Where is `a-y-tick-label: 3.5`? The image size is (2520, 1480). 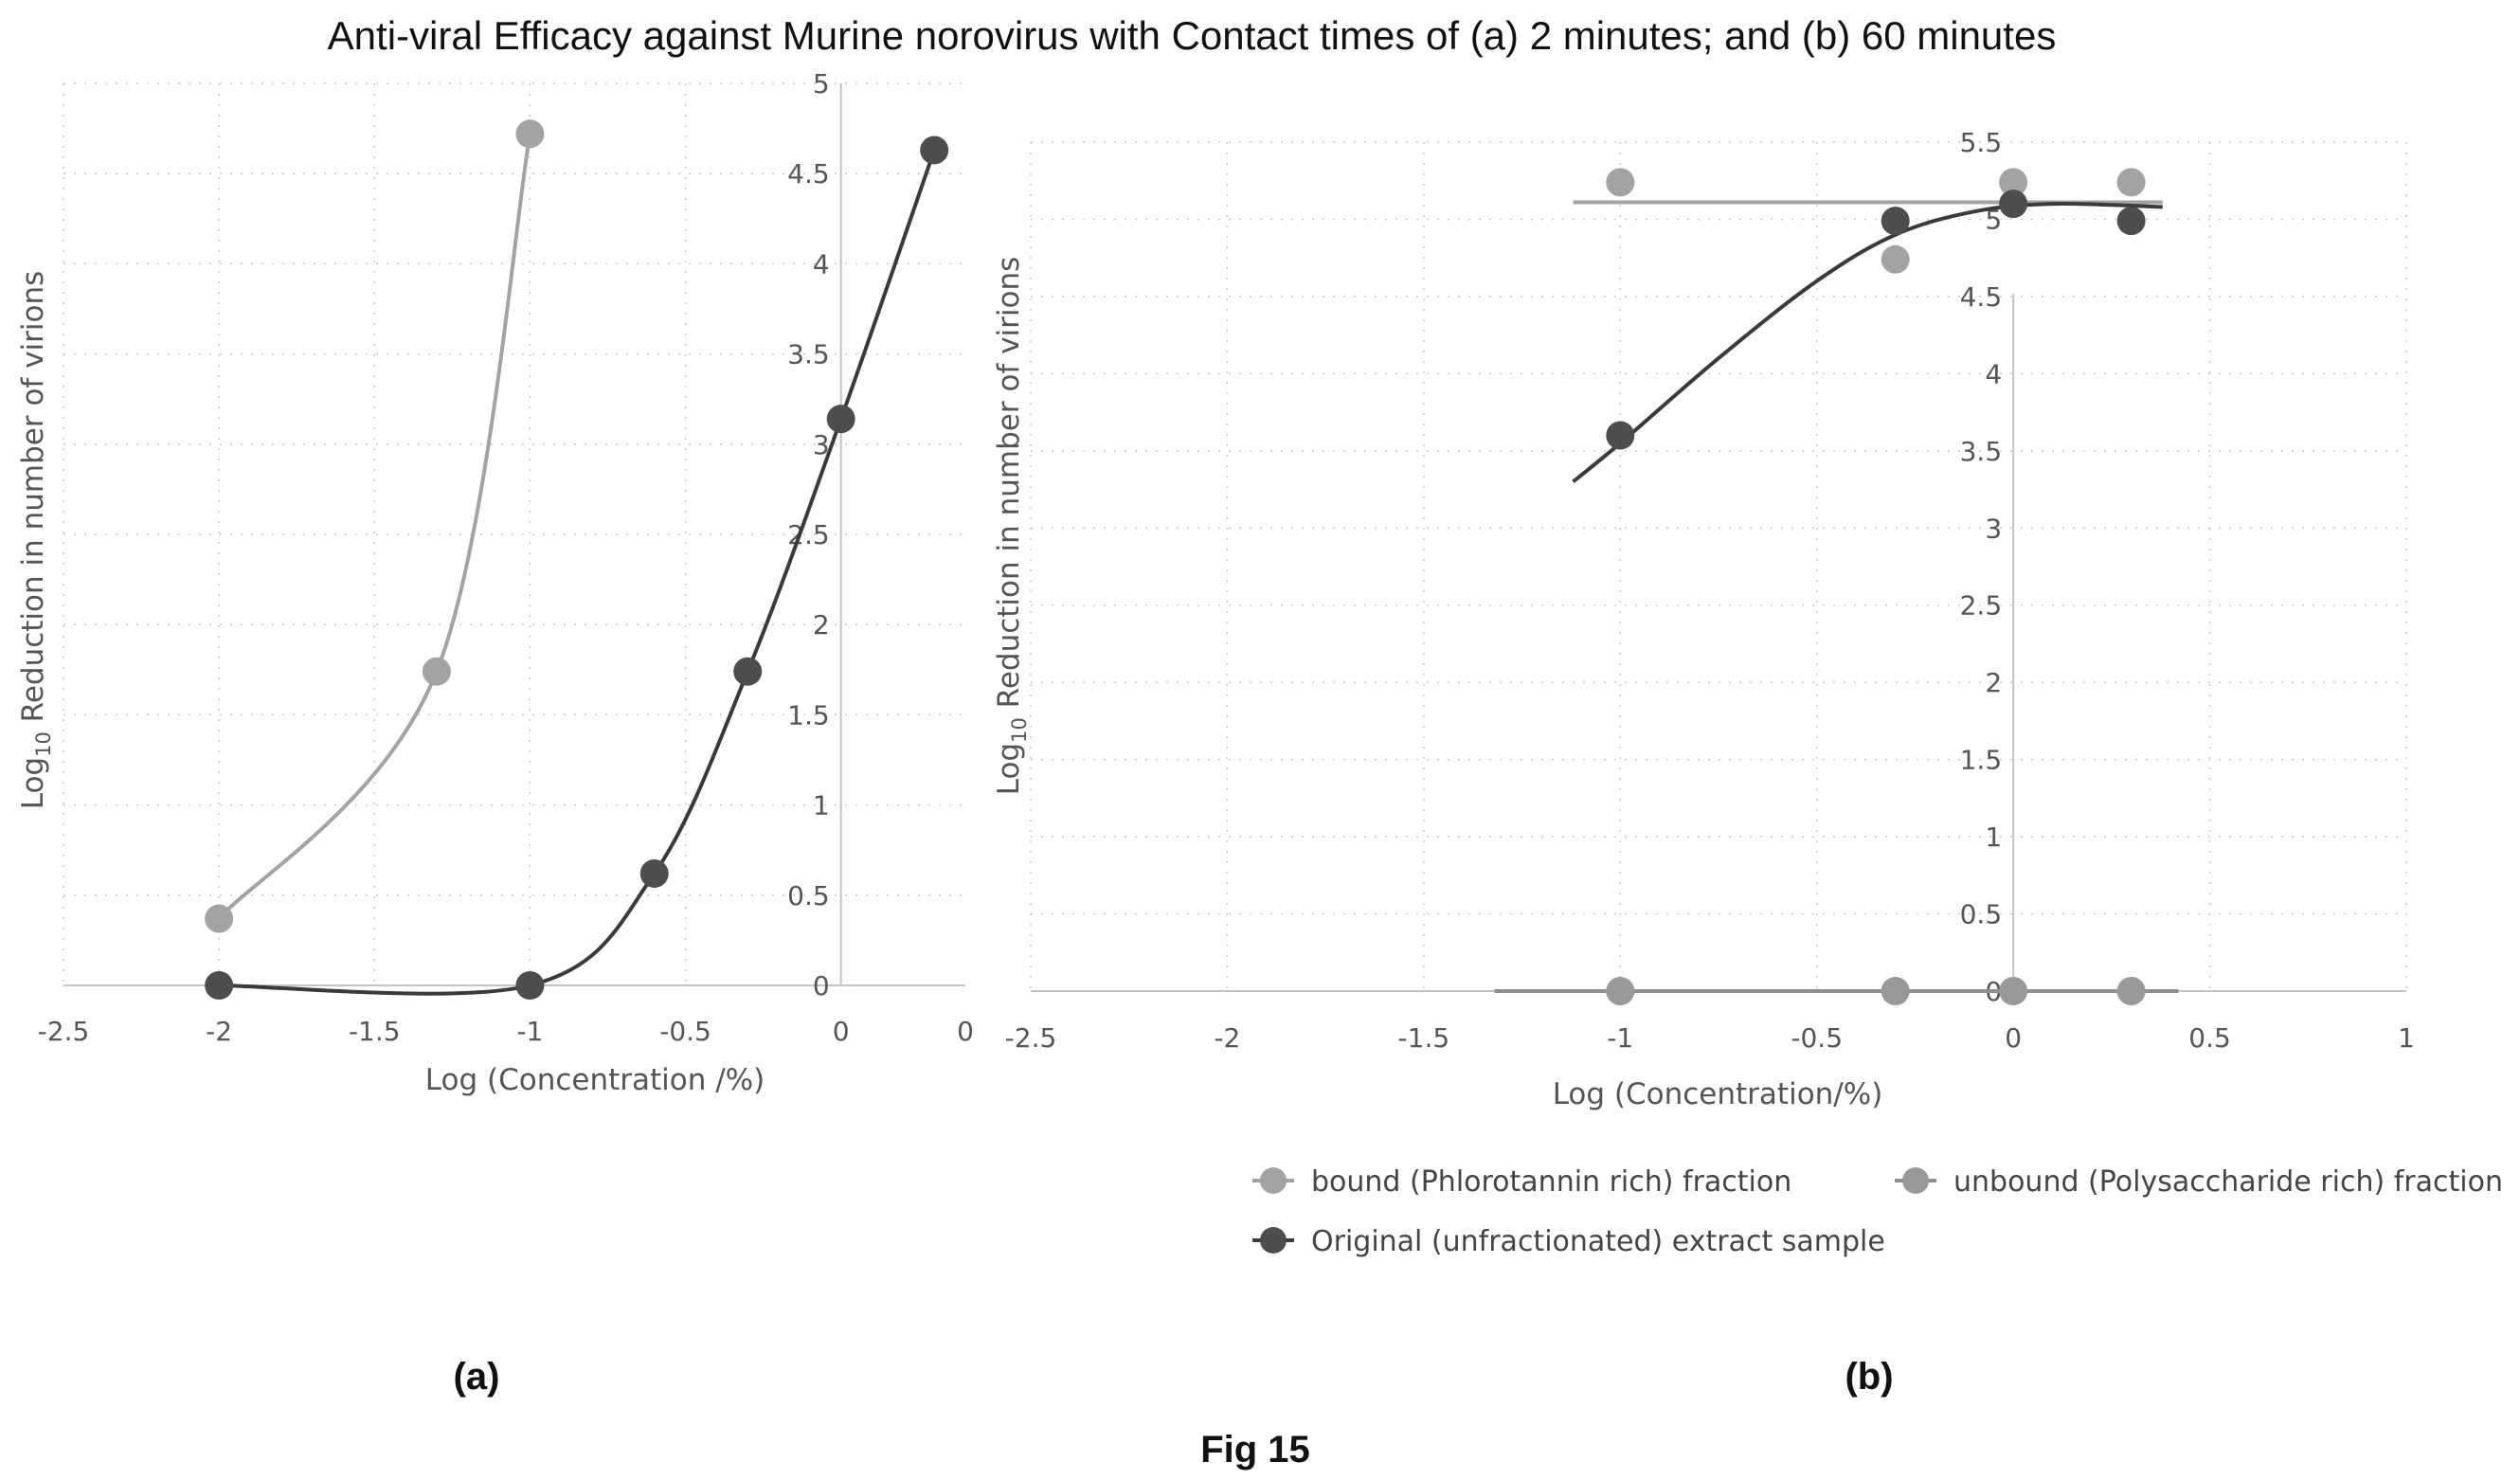
a-y-tick-label: 3.5 is located at coordinates (808, 354).